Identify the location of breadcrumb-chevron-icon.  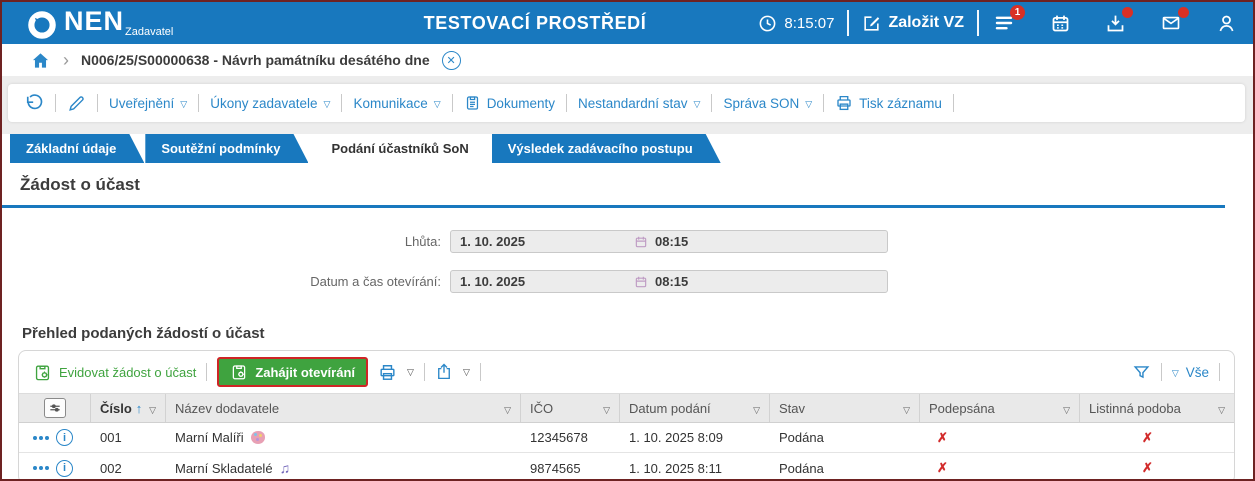
(66, 60).